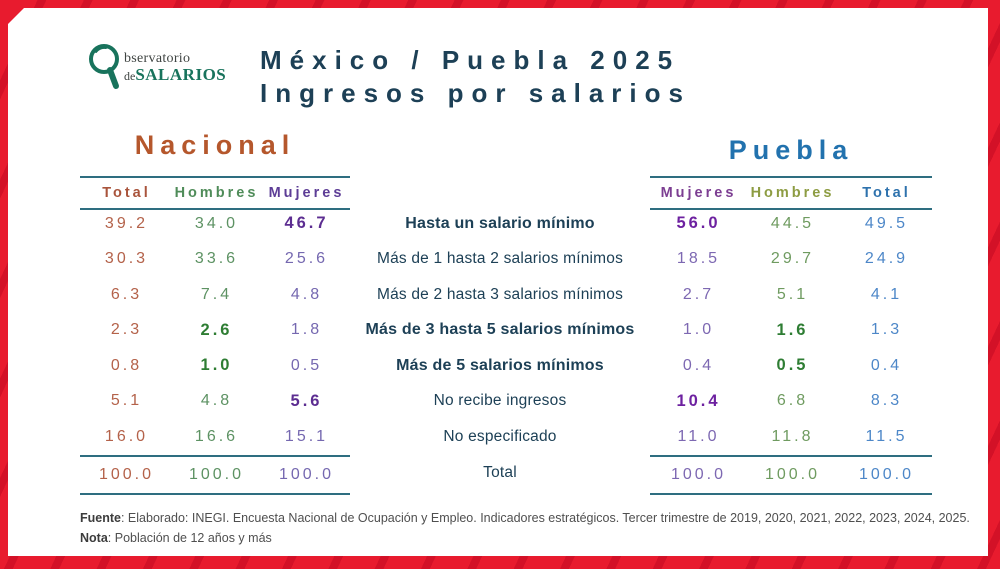 The width and height of the screenshot is (1000, 569). I want to click on source-label: Fuente, so click(100, 518).